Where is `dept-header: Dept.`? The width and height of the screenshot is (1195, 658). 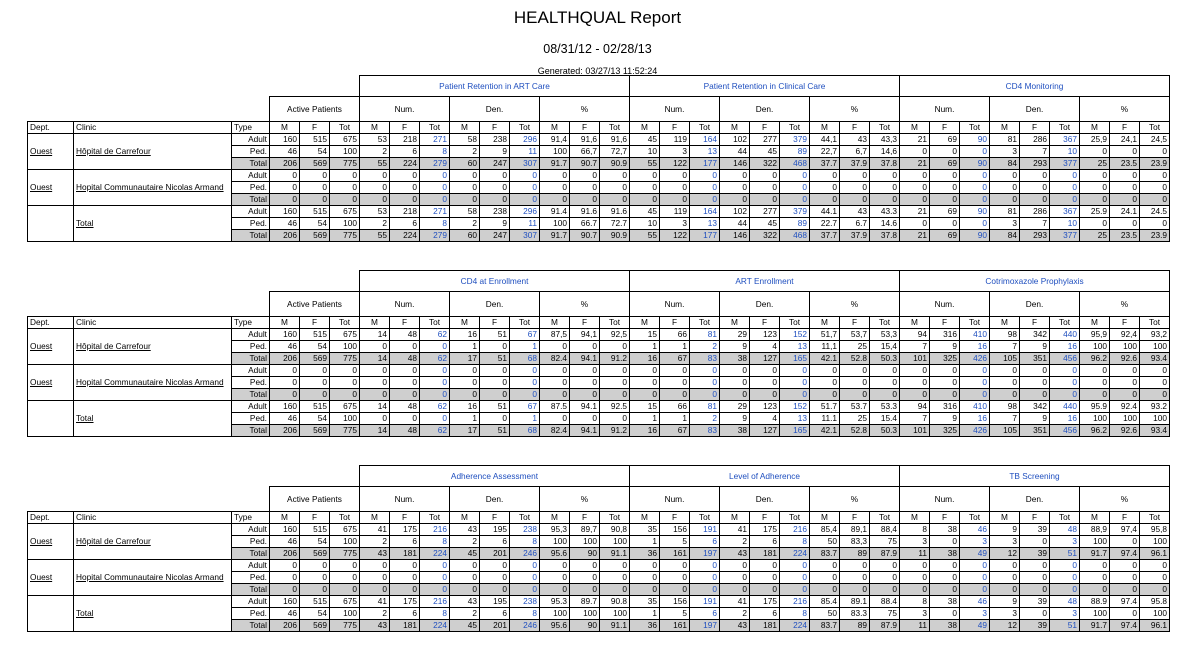
dept-header: Dept. is located at coordinates (50, 517).